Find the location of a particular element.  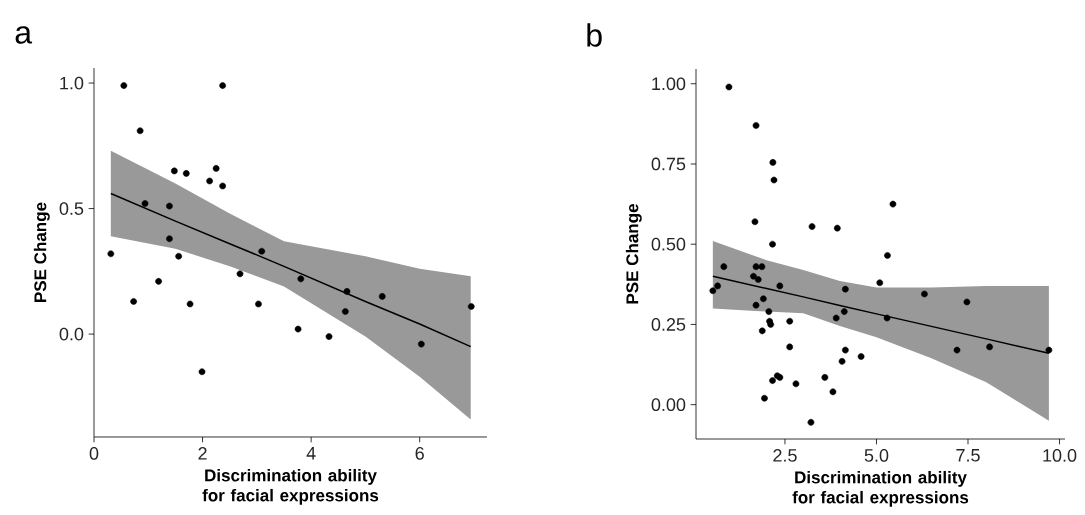

text: a is located at coordinates (24, 35).